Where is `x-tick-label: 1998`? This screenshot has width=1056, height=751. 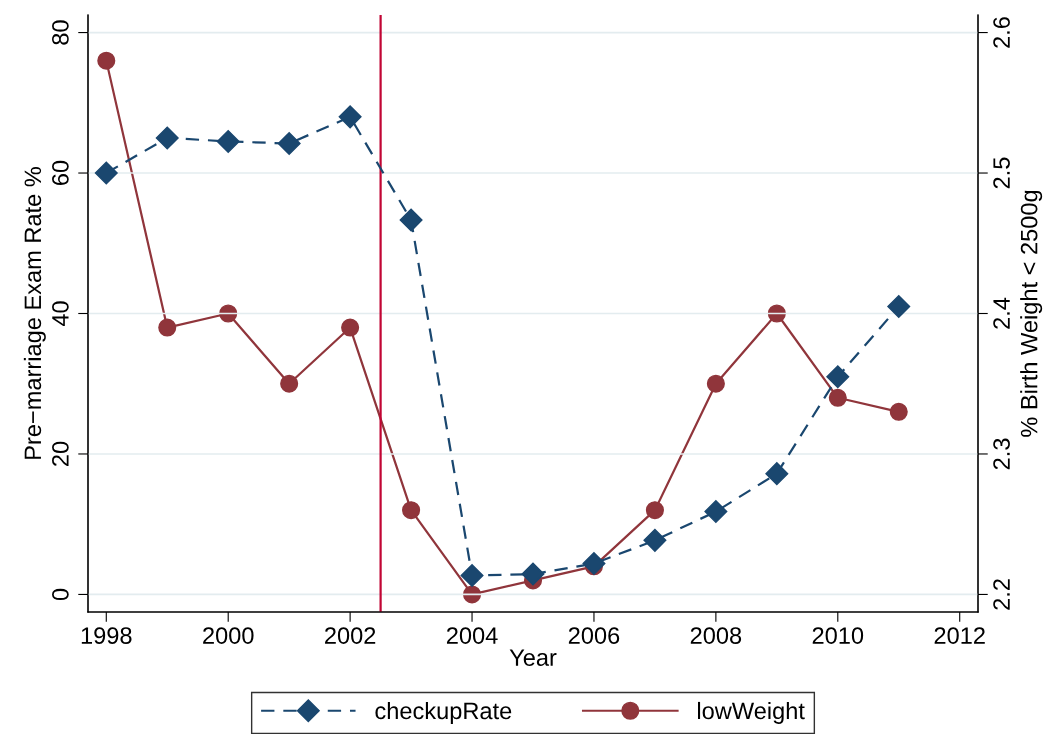
x-tick-label: 1998 is located at coordinates (106, 635).